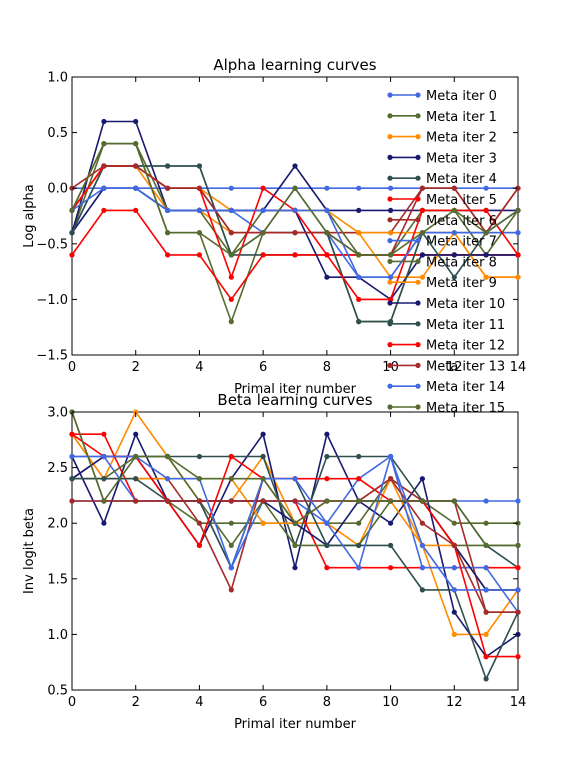  What do you see at coordinates (359, 233) in the screenshot?
I see `alpha-series-9-point` at bounding box center [359, 233].